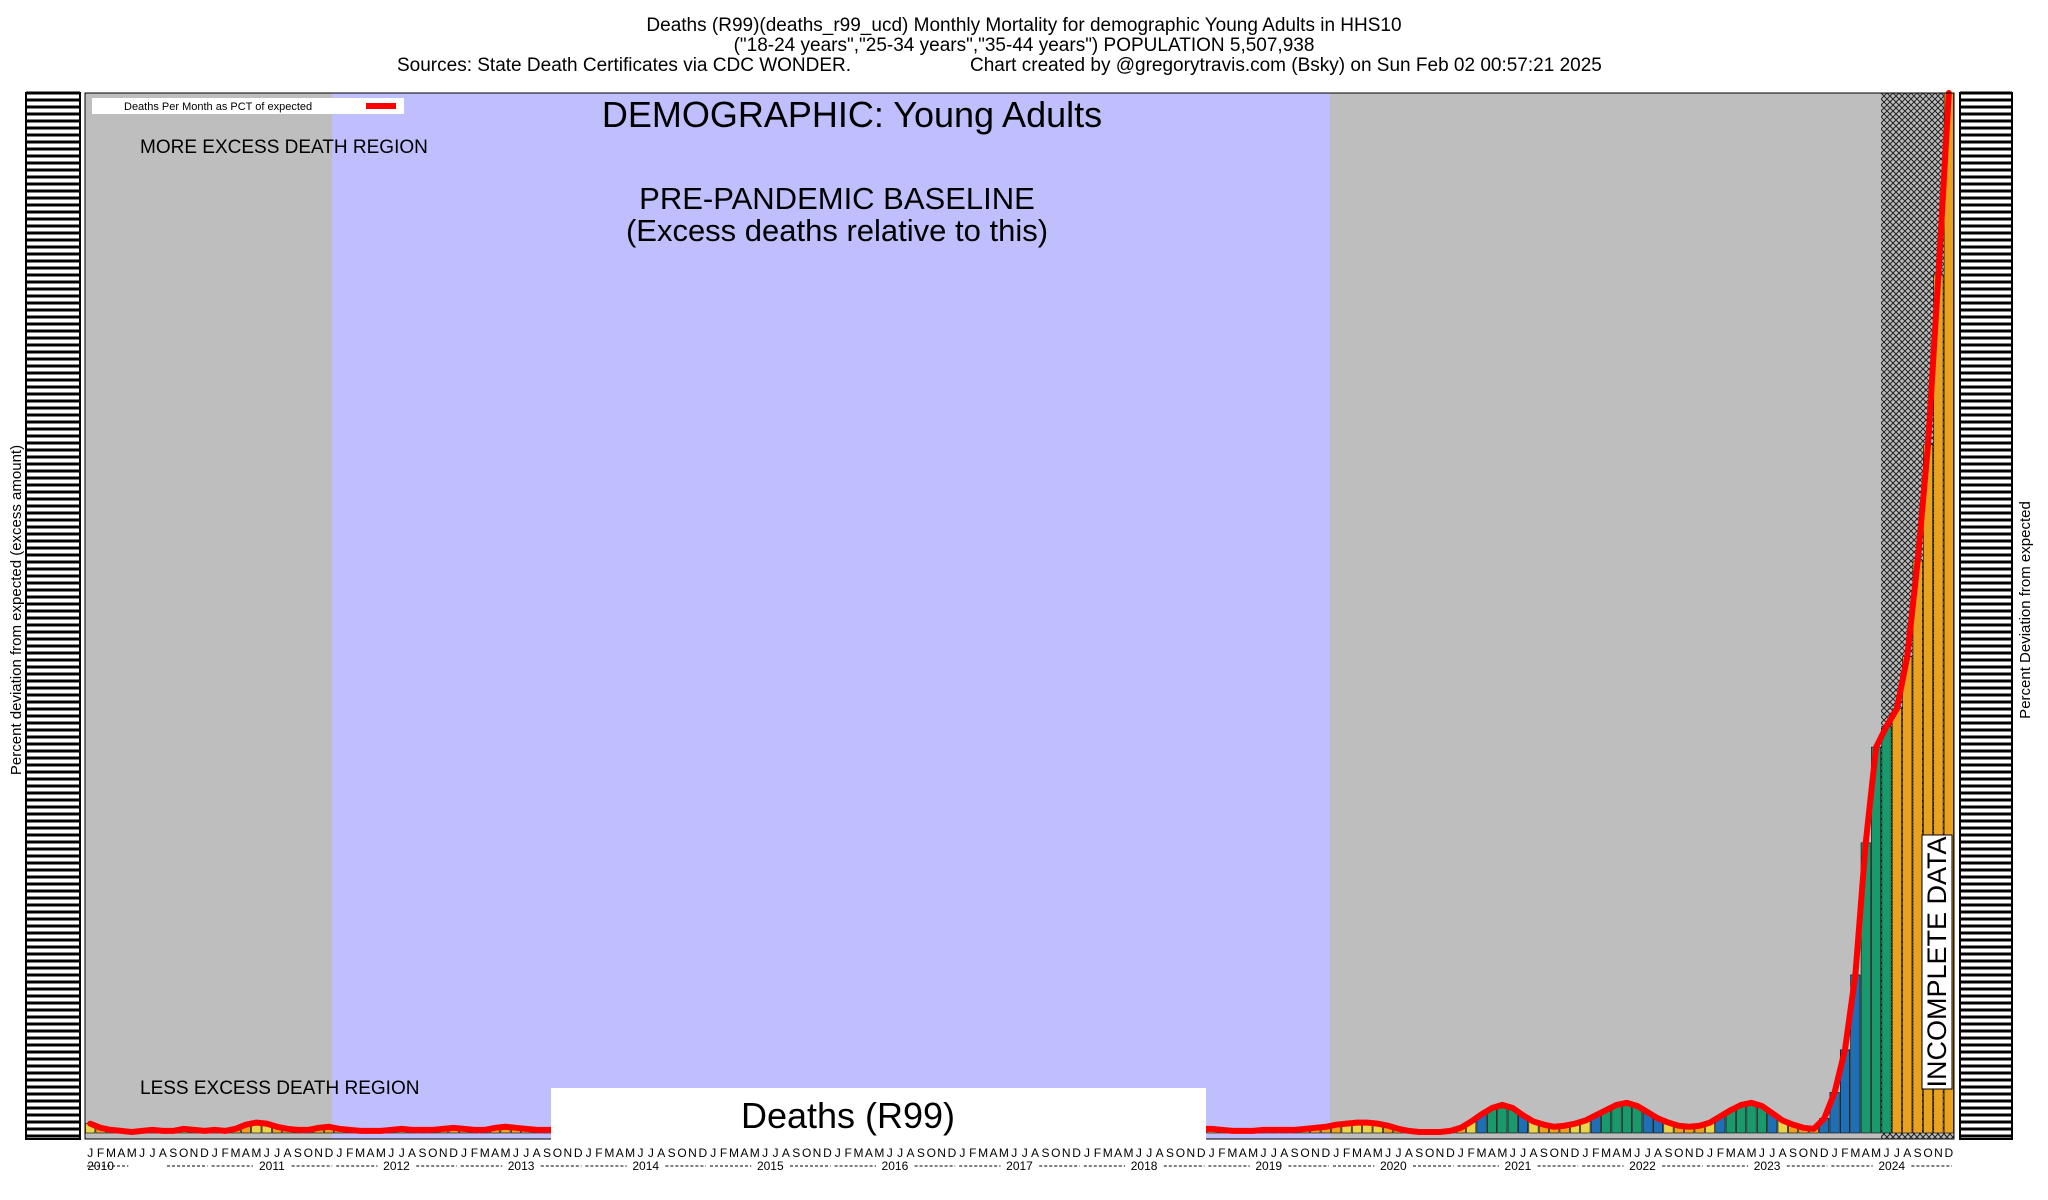 This screenshot has height=1200, width=2048. I want to click on right-axis-marks, so click(1986, 615).